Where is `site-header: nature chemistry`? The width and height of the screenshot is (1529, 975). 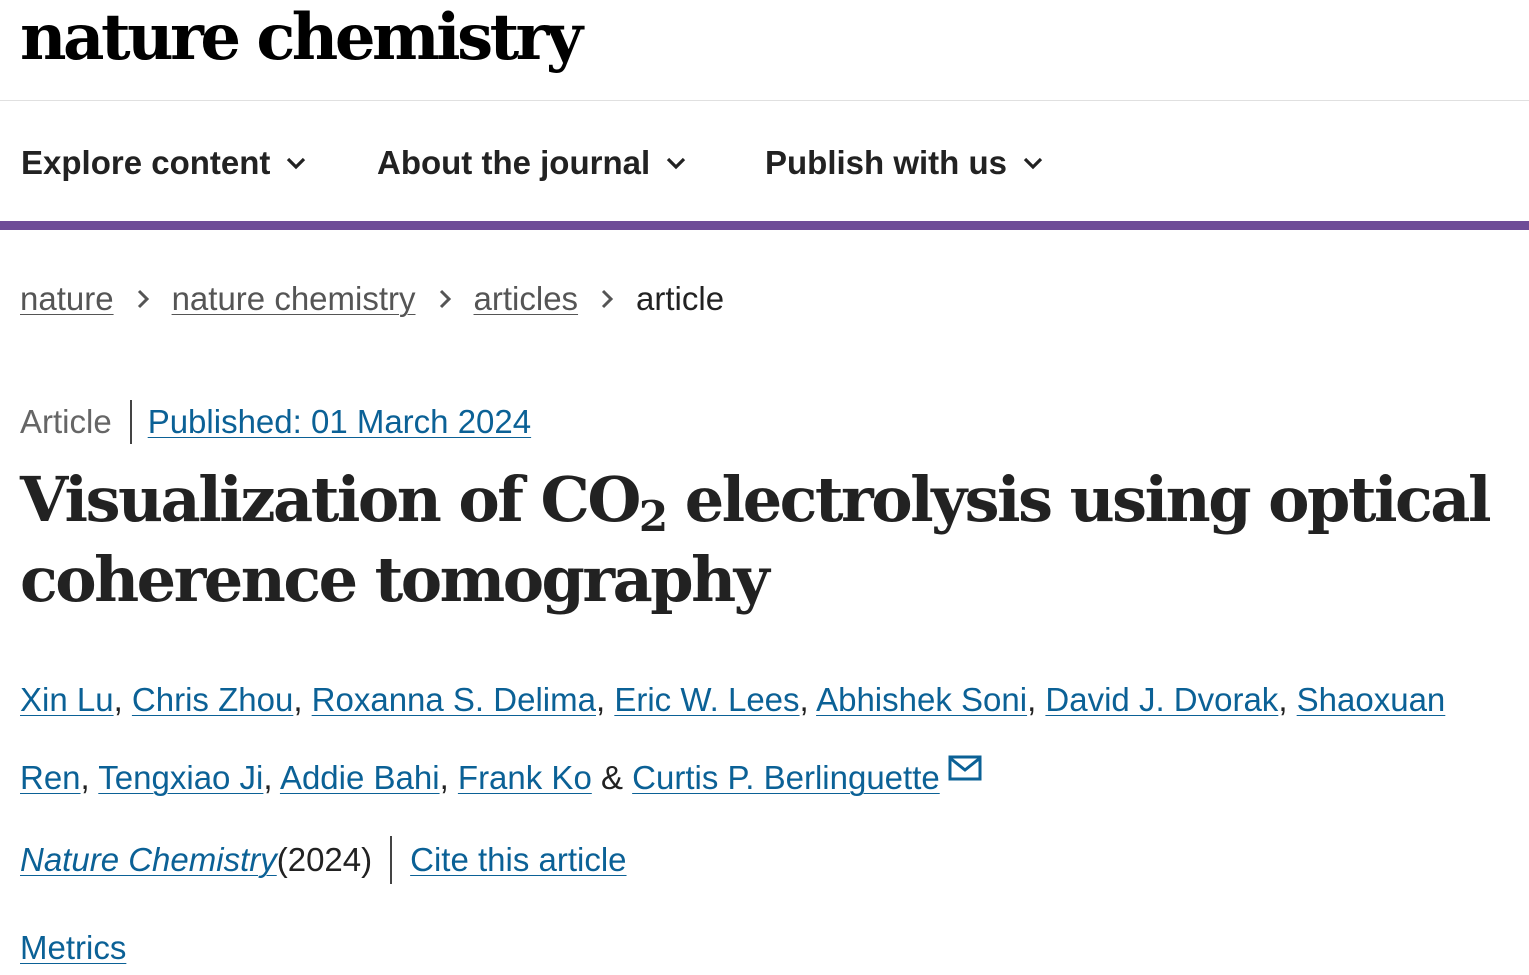
site-header: nature chemistry is located at coordinates (764, 50).